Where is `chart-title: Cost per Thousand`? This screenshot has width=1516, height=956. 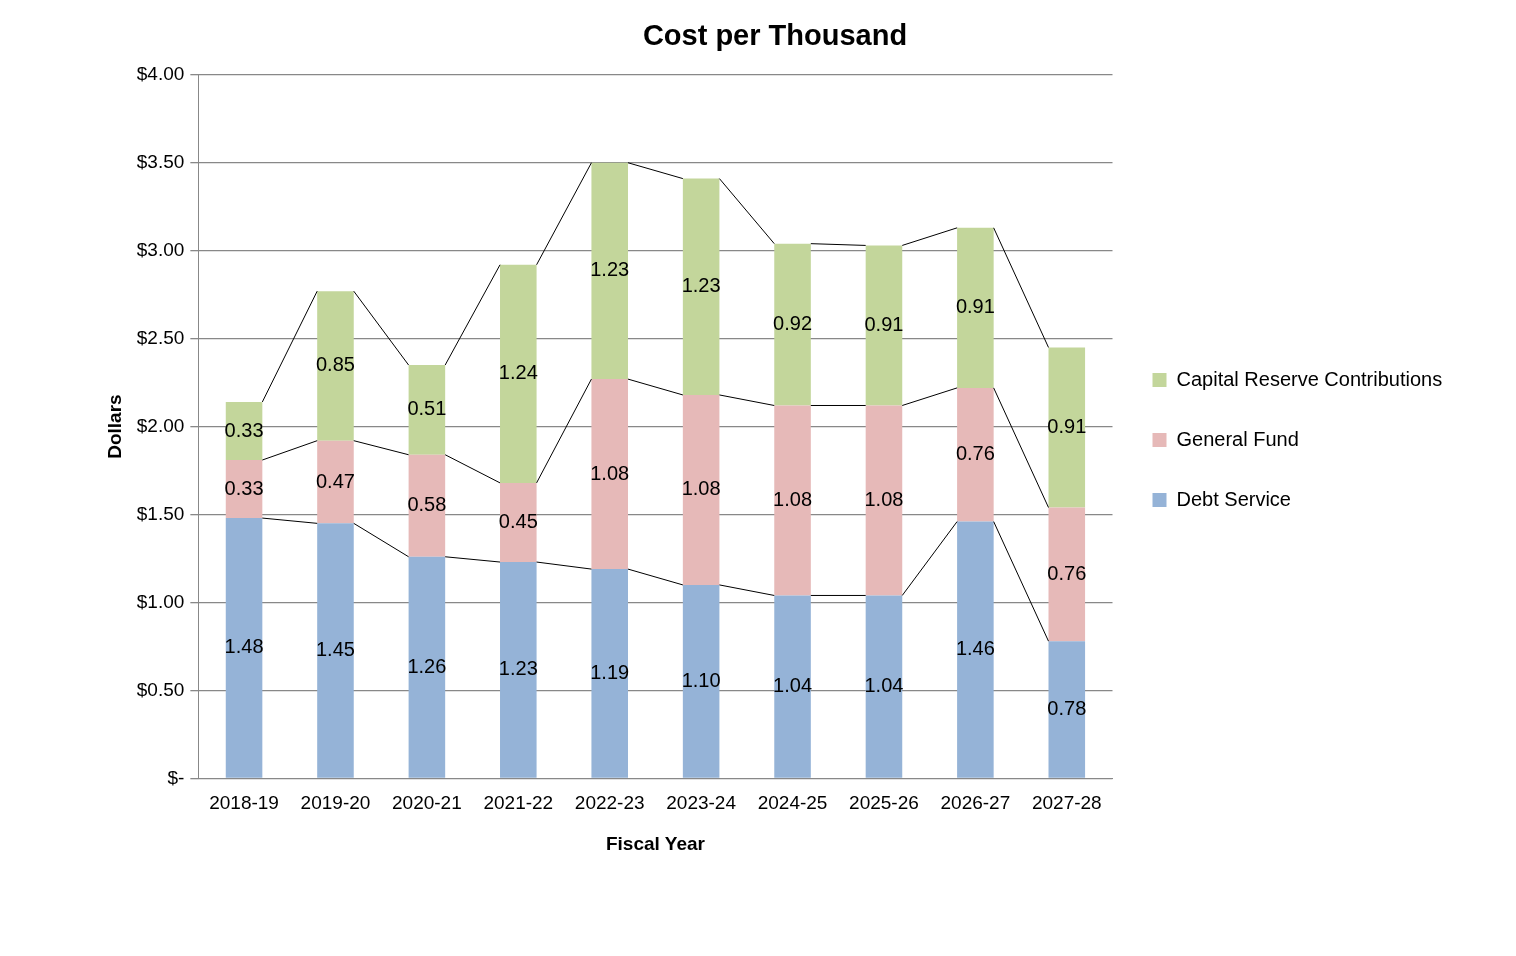 chart-title: Cost per Thousand is located at coordinates (775, 35).